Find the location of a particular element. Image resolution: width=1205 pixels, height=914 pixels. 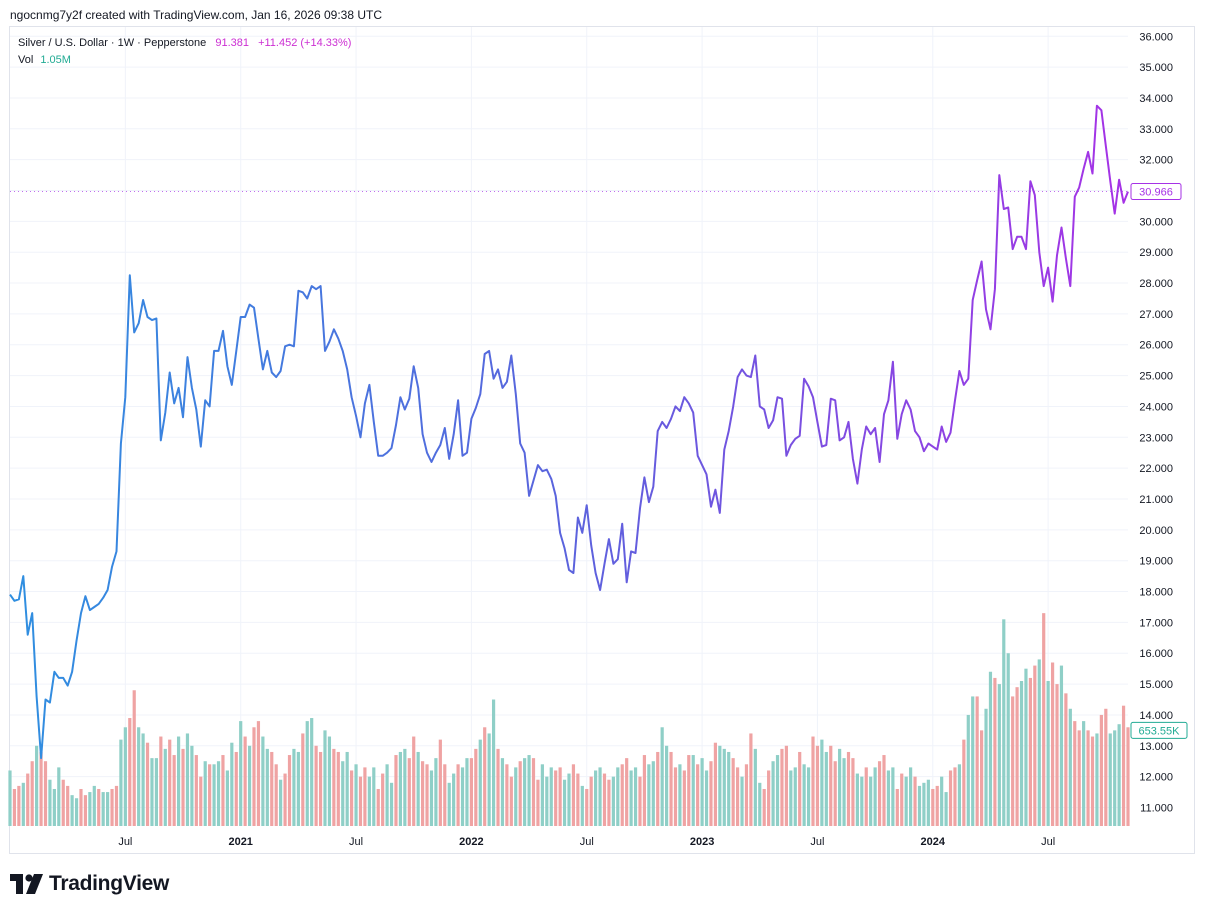

price-tick-label: 18.000 is located at coordinates (1156, 593).